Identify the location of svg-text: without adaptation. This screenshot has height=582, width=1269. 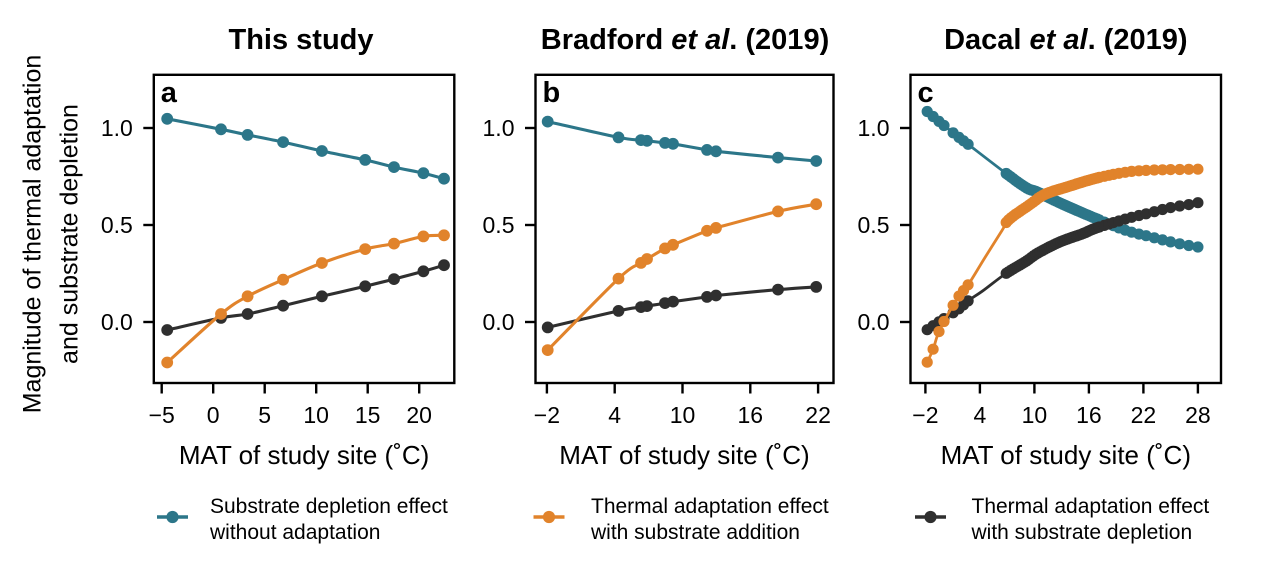
(294, 532).